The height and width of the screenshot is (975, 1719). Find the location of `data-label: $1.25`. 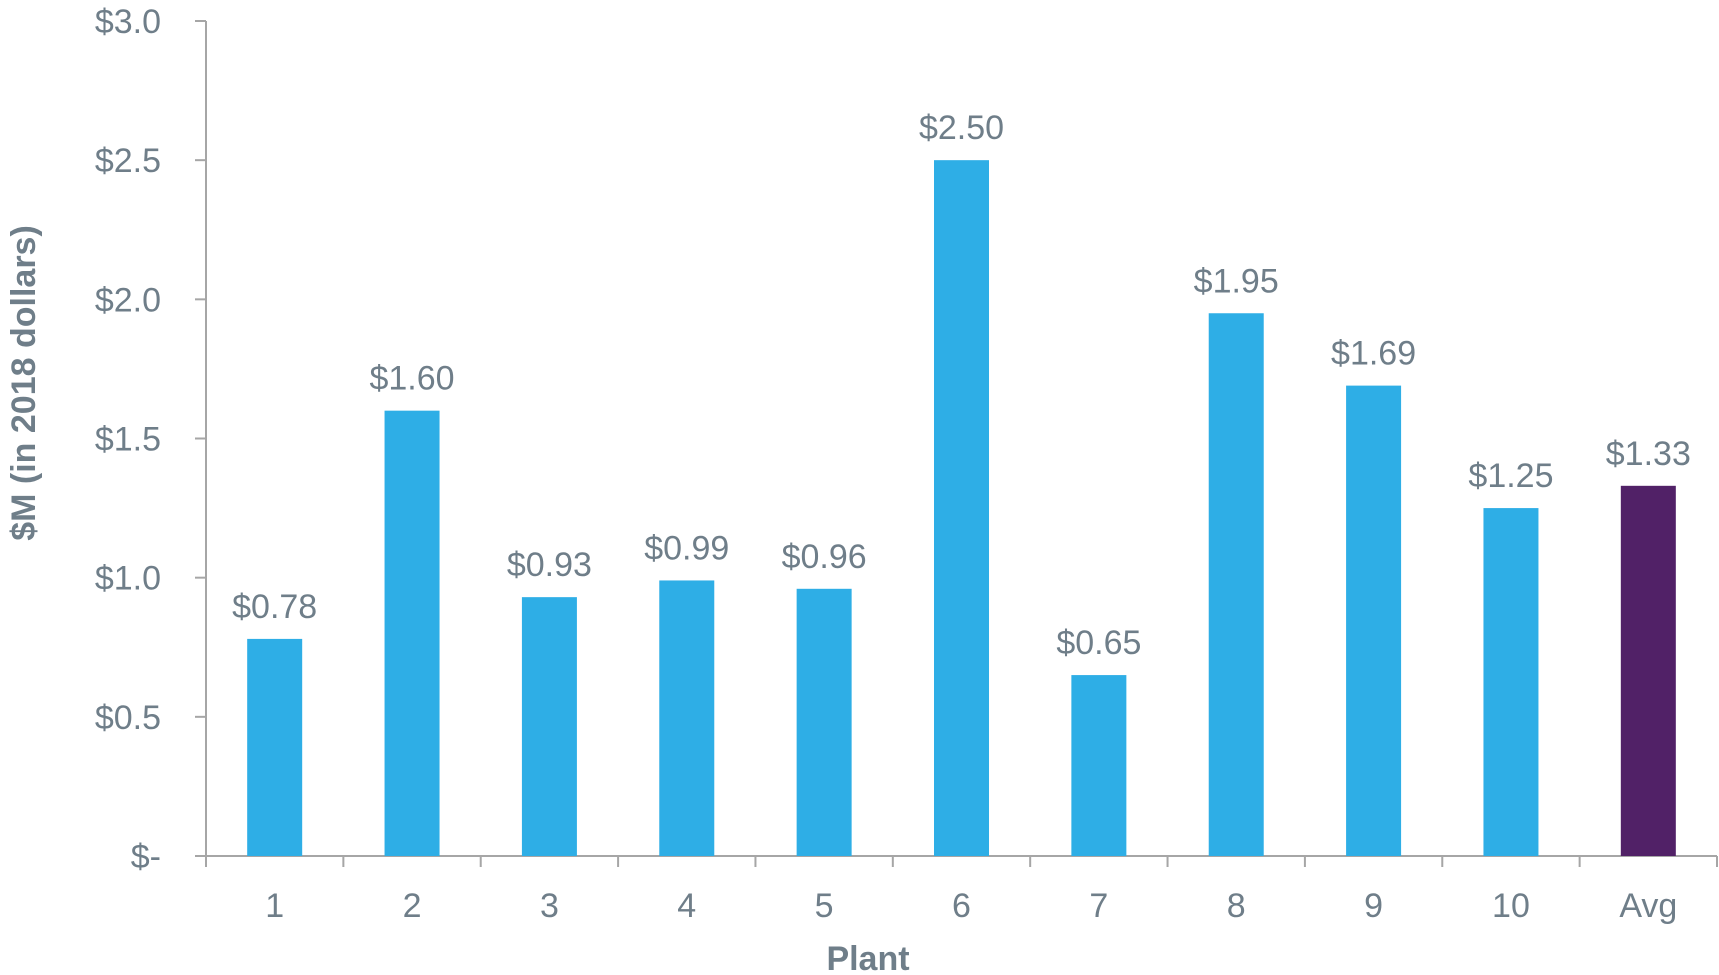

data-label: $1.25 is located at coordinates (1510, 476).